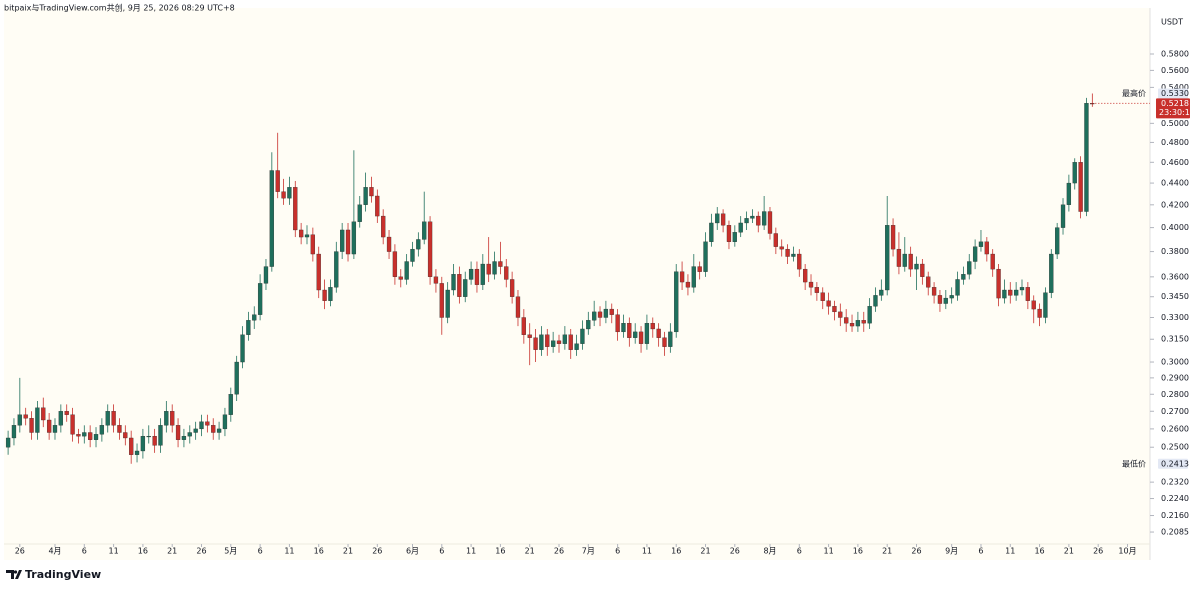 The image size is (1199, 590). I want to click on y-tick-label: 0.3150, so click(1175, 339).